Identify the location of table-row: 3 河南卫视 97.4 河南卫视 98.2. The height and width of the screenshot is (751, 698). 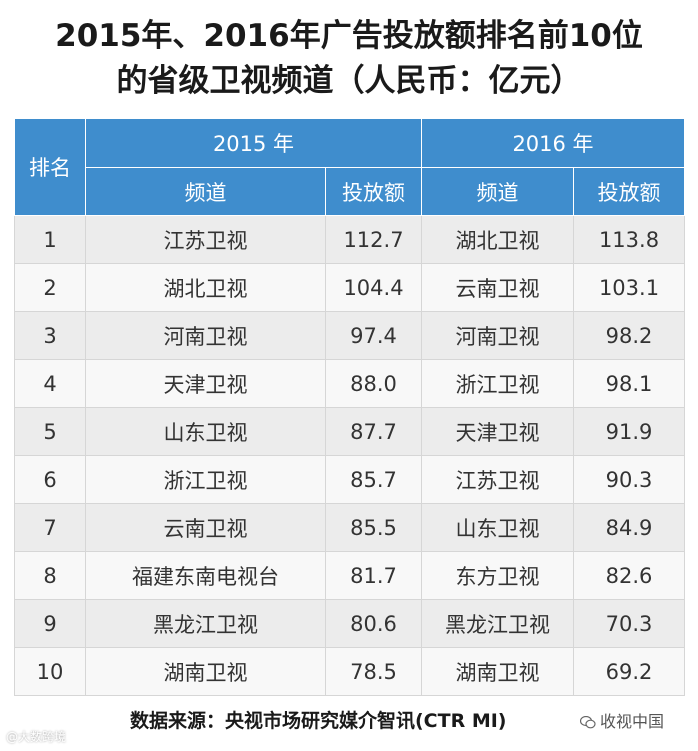
(349, 335).